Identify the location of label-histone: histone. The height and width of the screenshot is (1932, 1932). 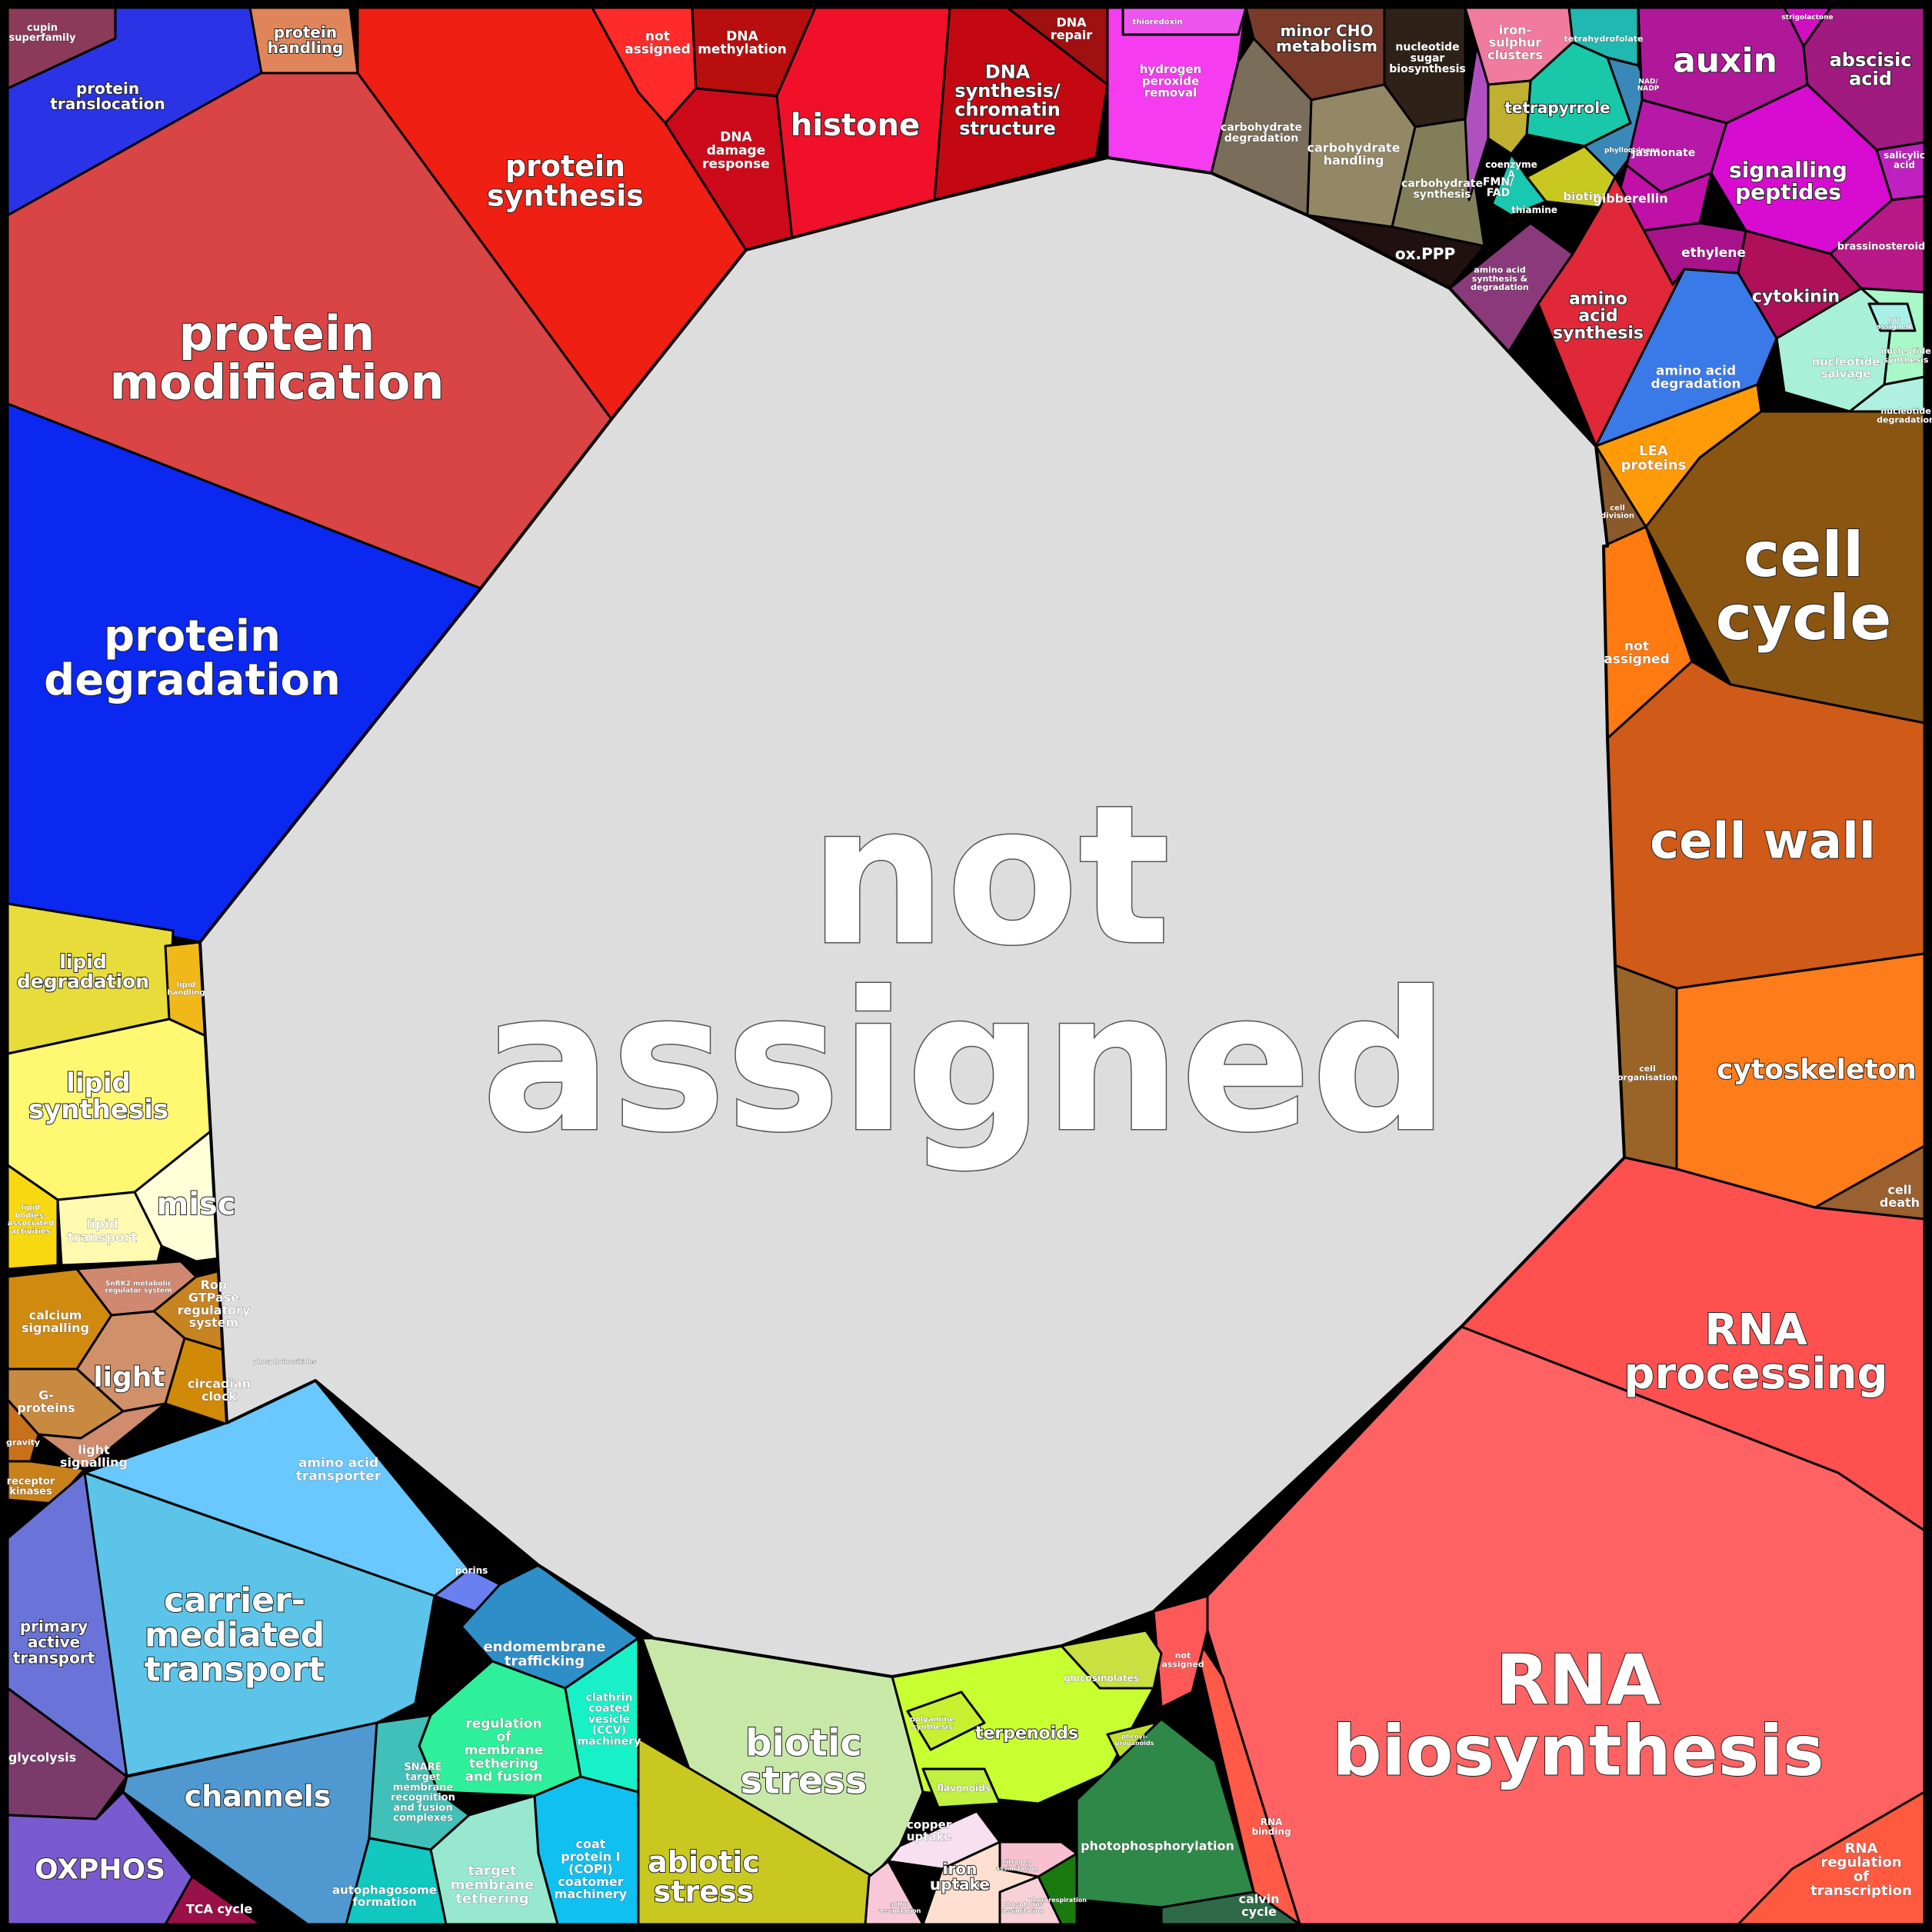
(855, 125).